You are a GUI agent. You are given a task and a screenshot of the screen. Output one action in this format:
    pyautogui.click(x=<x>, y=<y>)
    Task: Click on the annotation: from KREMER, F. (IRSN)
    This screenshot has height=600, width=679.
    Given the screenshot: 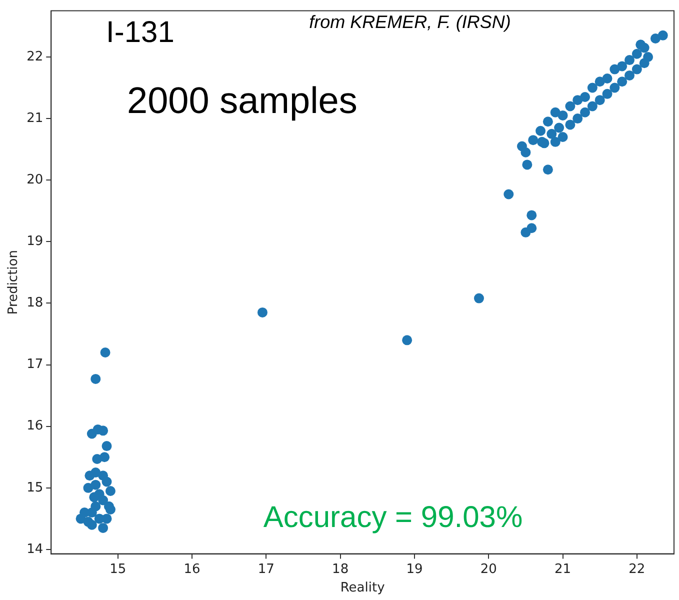 What is the action you would take?
    pyautogui.click(x=410, y=22)
    